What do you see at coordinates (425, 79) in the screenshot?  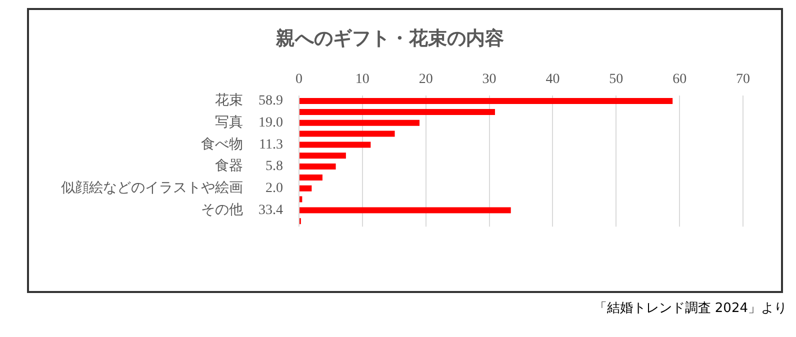 I see `x-tick-label: 20` at bounding box center [425, 79].